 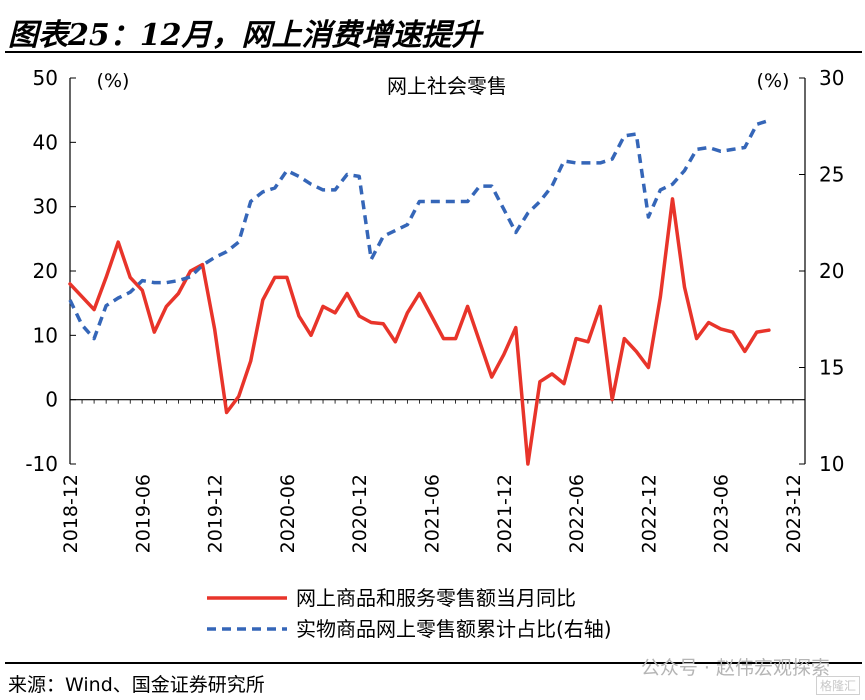 What do you see at coordinates (45, 271) in the screenshot?
I see `left-tick-label: 20` at bounding box center [45, 271].